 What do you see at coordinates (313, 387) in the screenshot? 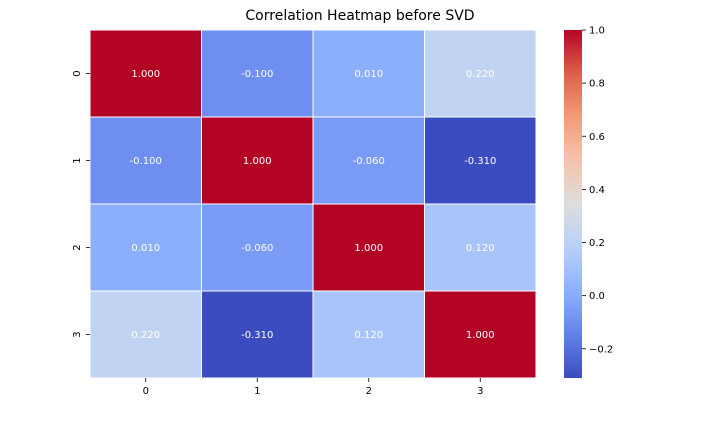
I see `x-axis: 0 1 2 3` at bounding box center [313, 387].